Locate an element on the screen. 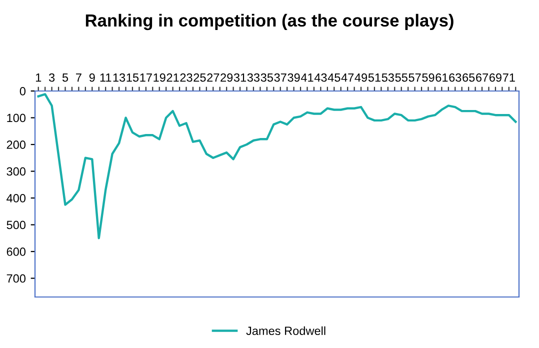  x-tick-label: 41 is located at coordinates (307, 77).